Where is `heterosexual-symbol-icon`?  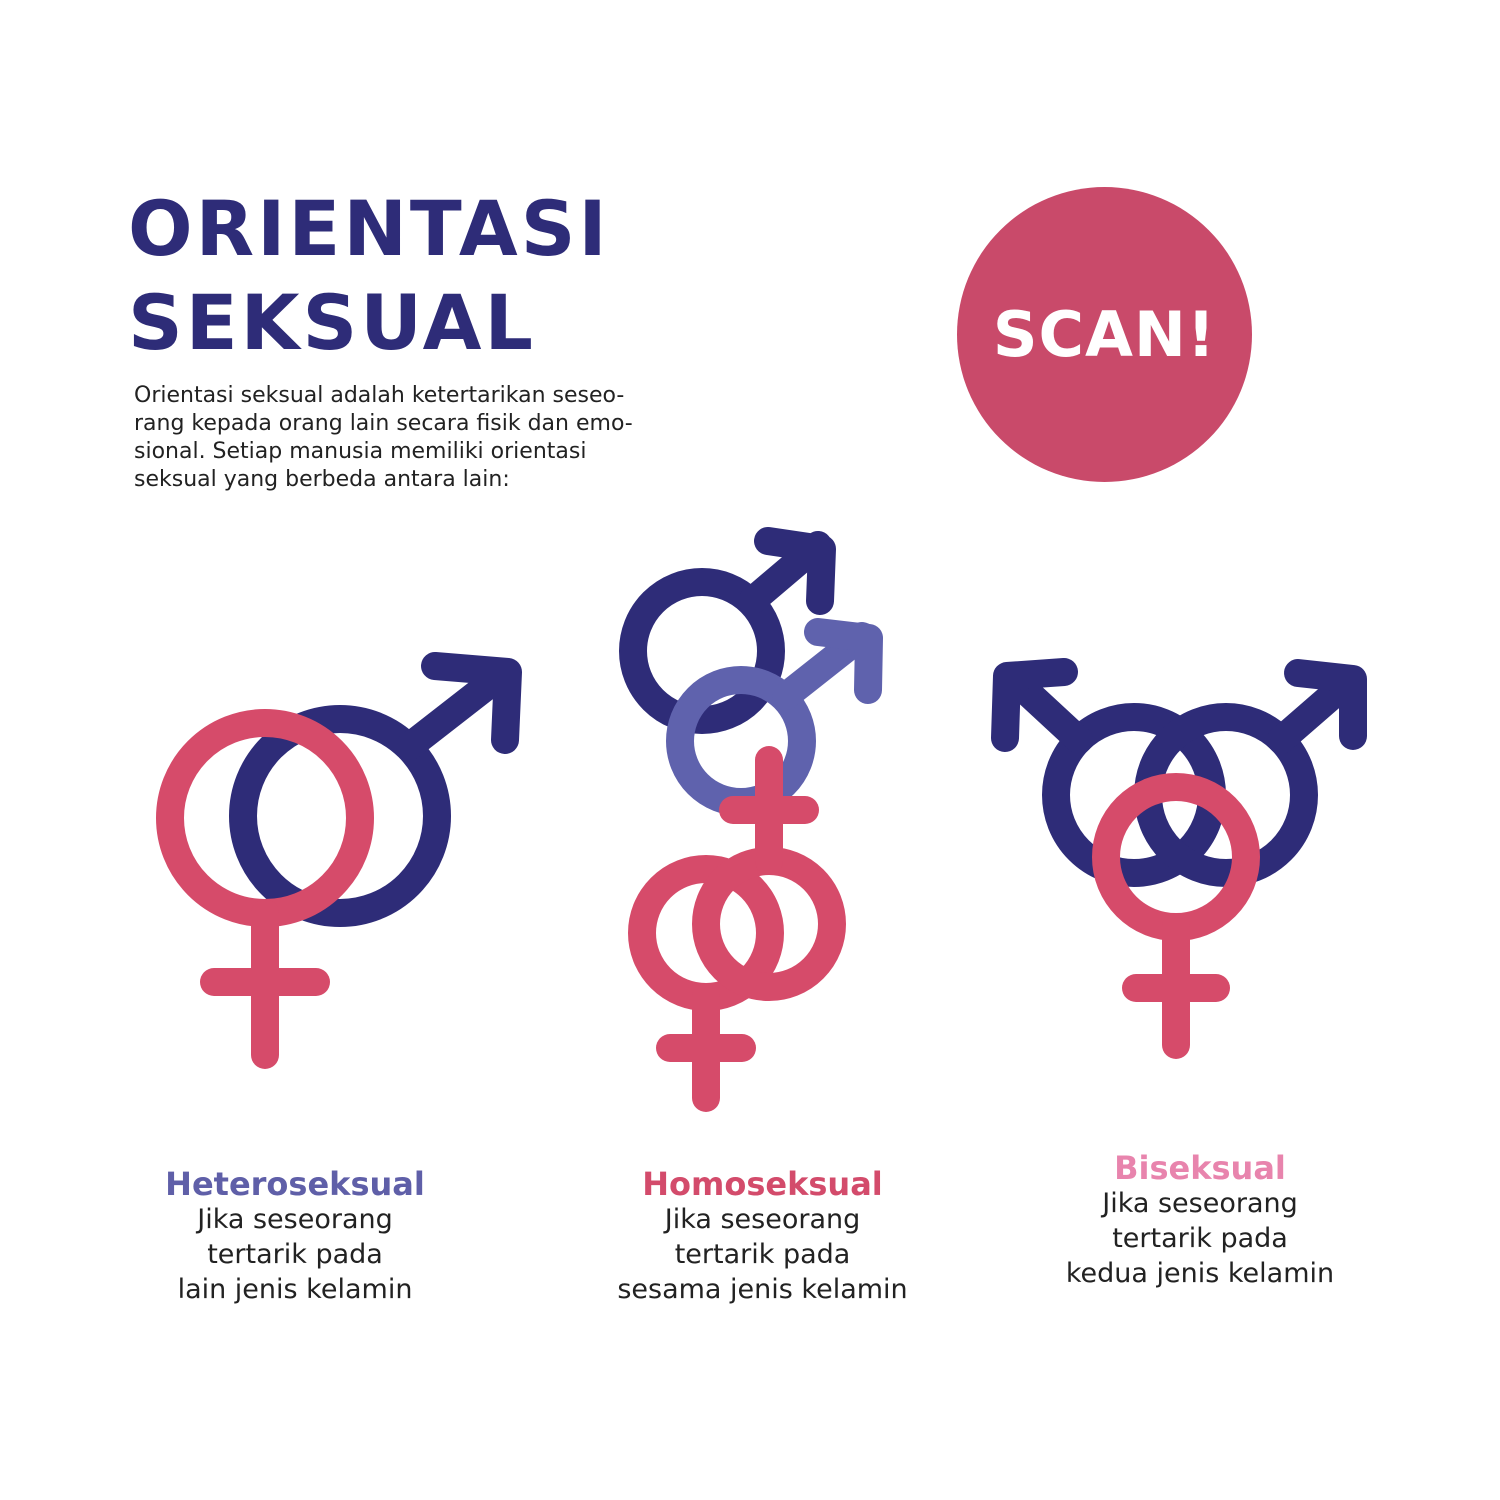 heterosexual-symbol-icon is located at coordinates (339, 860).